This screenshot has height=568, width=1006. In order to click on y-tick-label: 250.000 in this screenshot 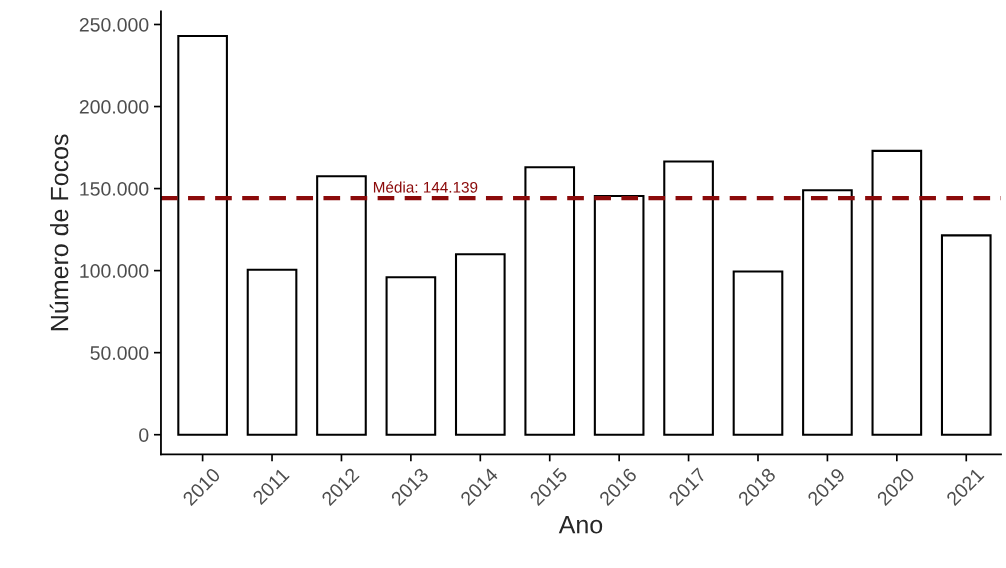, I will do `click(114, 24)`.